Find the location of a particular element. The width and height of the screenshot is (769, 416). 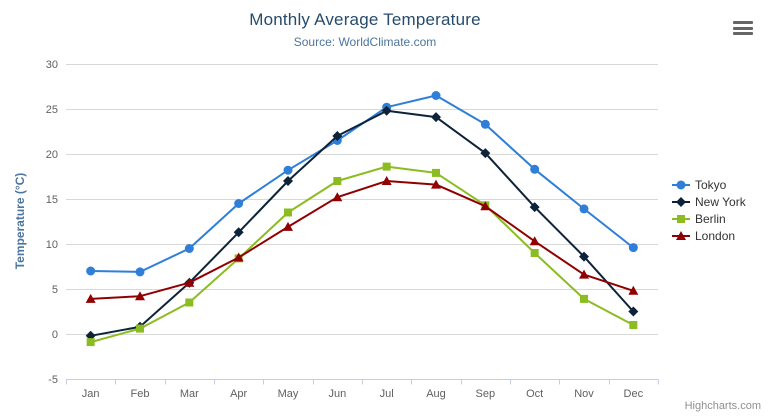

x-tick-label: Apr is located at coordinates (238, 394).